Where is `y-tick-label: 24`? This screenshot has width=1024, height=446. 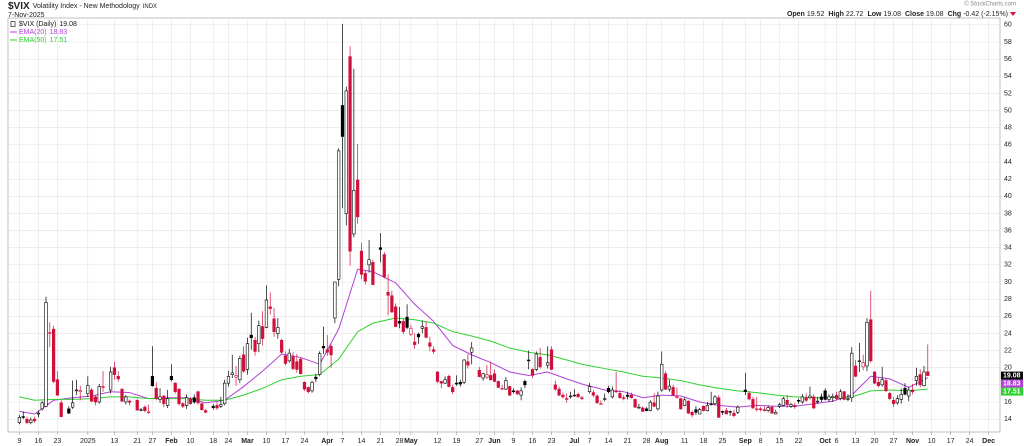
y-tick-label: 24 is located at coordinates (1008, 333).